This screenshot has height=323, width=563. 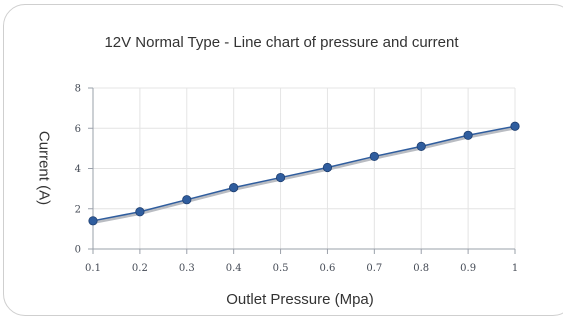 I want to click on x-tick-label: 0.7, so click(x=374, y=268).